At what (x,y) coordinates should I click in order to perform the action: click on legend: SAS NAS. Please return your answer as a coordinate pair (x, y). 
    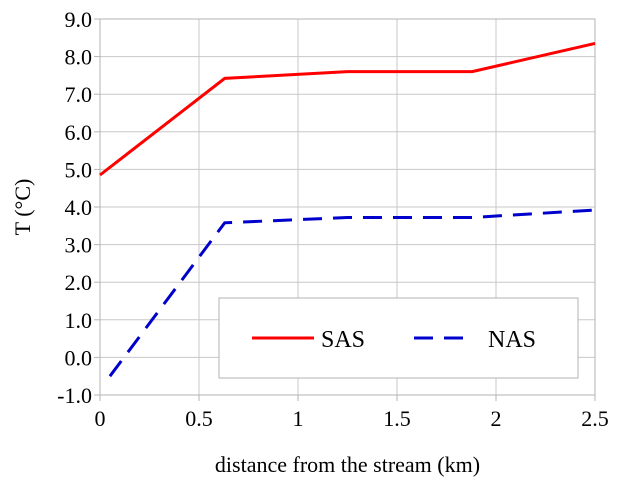
    Looking at the image, I should click on (398, 338).